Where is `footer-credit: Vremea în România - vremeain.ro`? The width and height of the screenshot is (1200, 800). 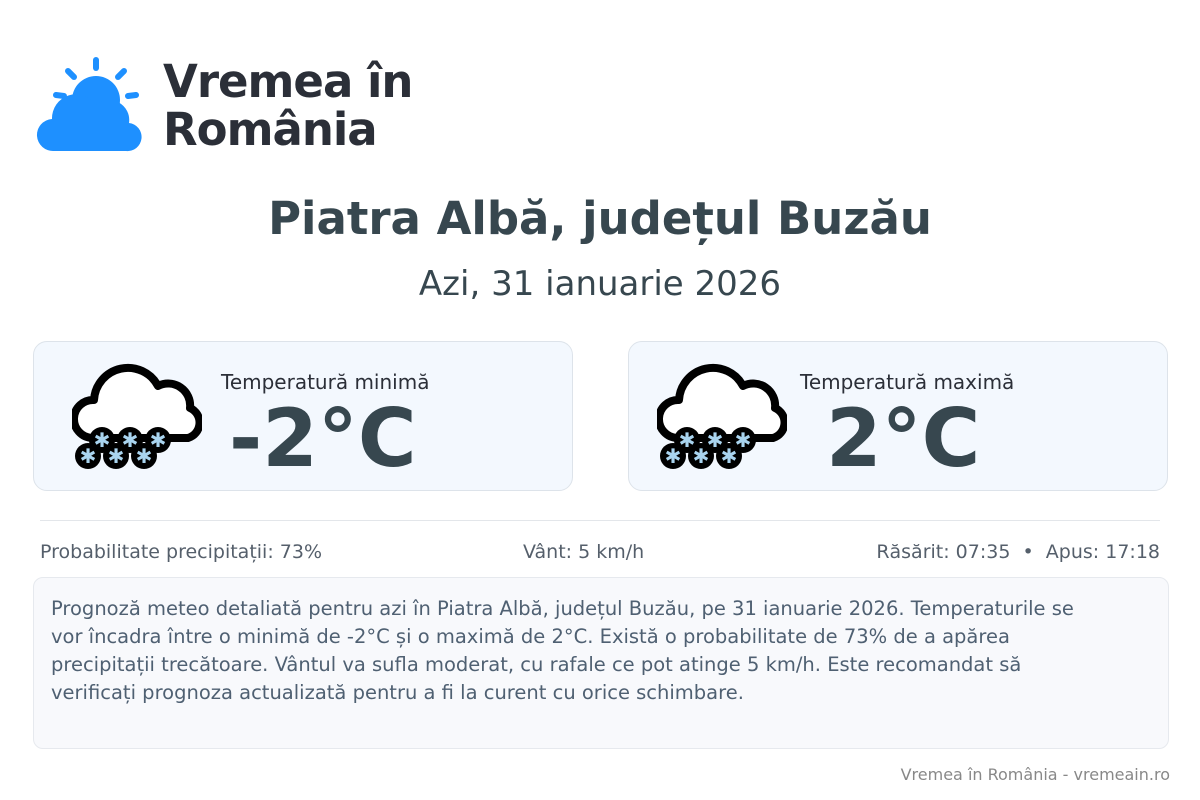
footer-credit: Vremea în România - vremeain.ro is located at coordinates (1035, 774).